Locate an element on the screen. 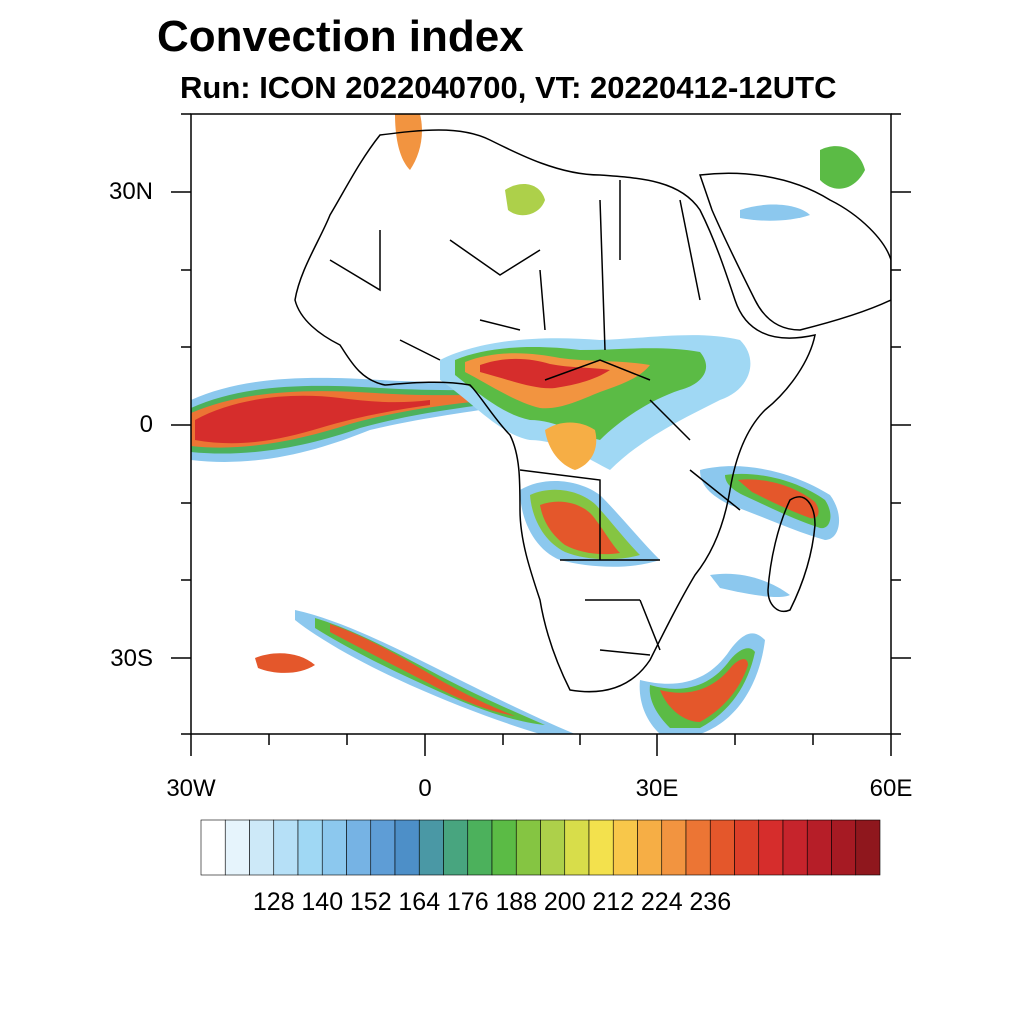 Image resolution: width=1024 pixels, height=1024 pixels. colorbar-label: 176 is located at coordinates (467, 902).